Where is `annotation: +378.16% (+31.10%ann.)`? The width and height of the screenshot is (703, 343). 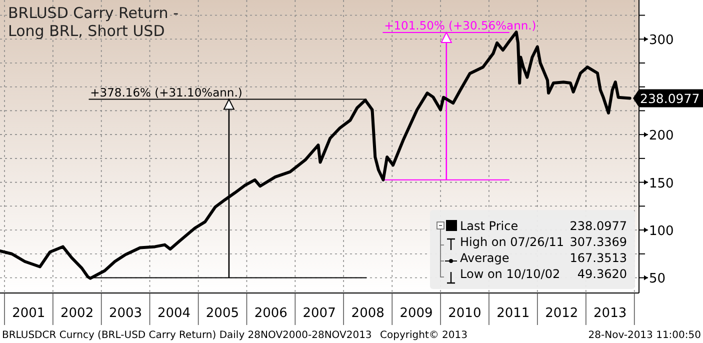 annotation: +378.16% (+31.10%ann.) is located at coordinates (166, 92).